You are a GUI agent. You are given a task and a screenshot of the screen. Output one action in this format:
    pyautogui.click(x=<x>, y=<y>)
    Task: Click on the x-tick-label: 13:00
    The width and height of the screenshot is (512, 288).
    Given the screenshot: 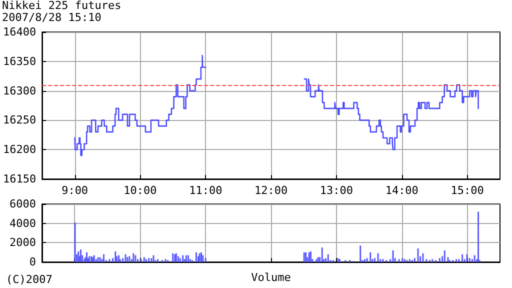 What is the action you would take?
    pyautogui.click(x=337, y=190)
    